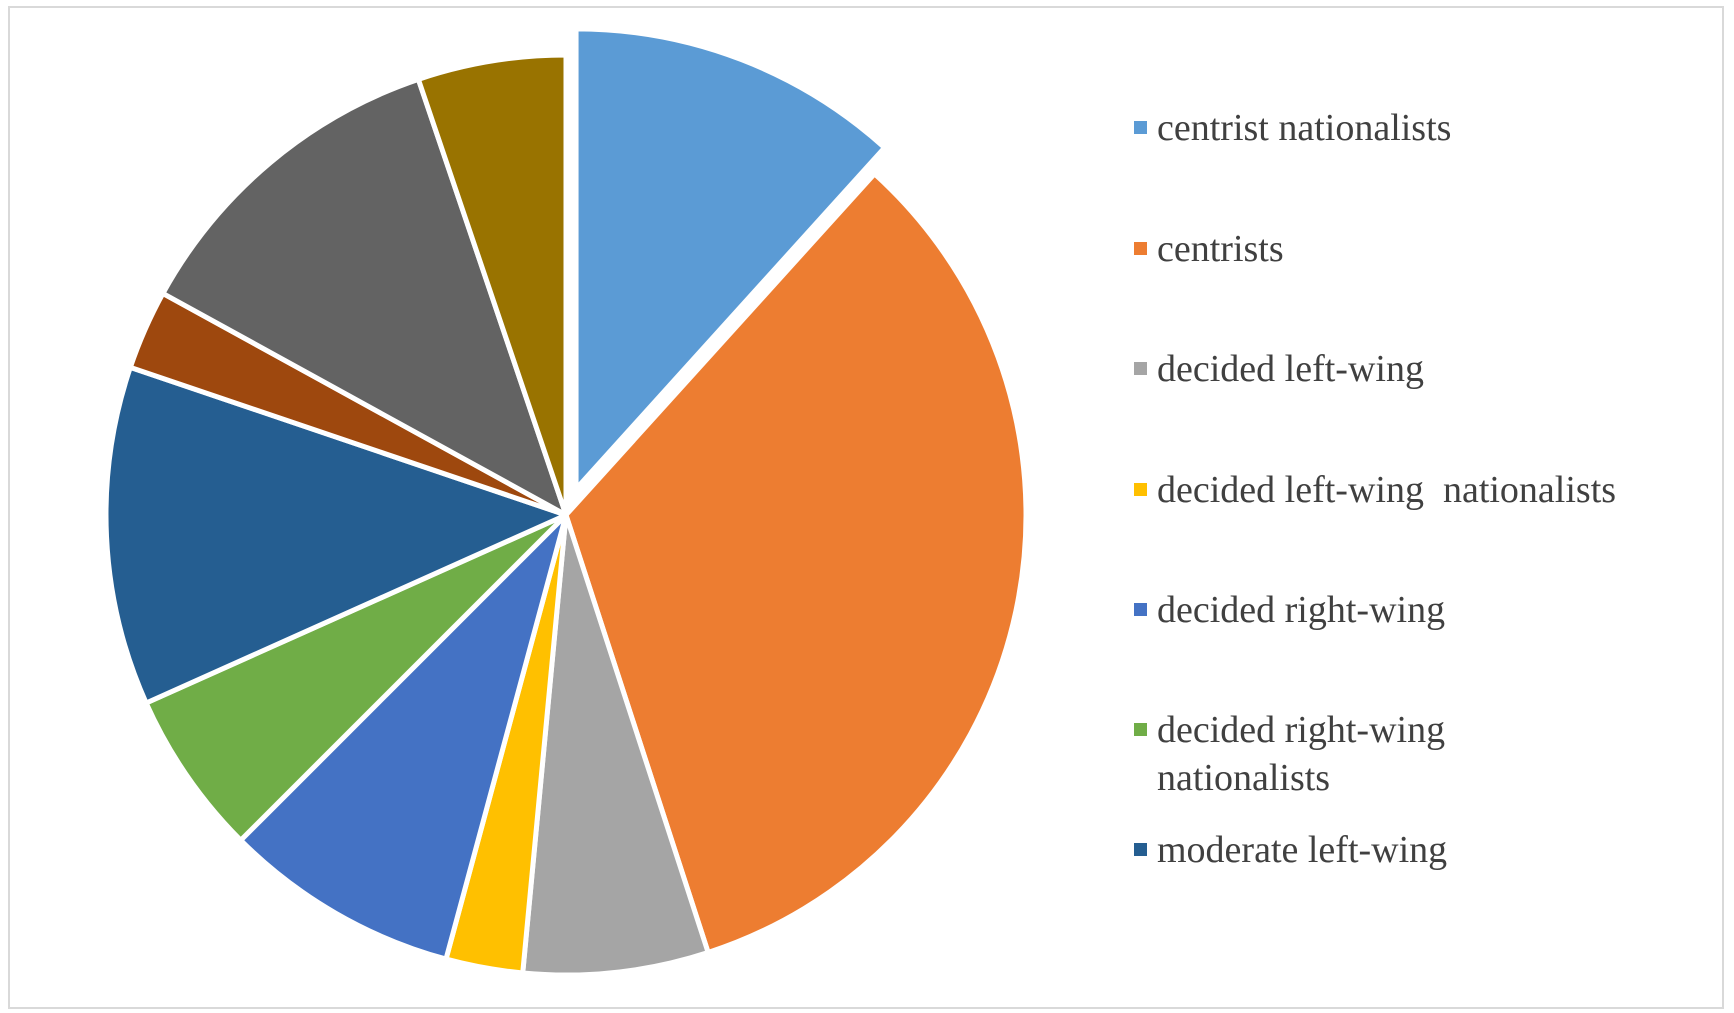  I want to click on legend-item-centrists: centrists, so click(1209, 249).